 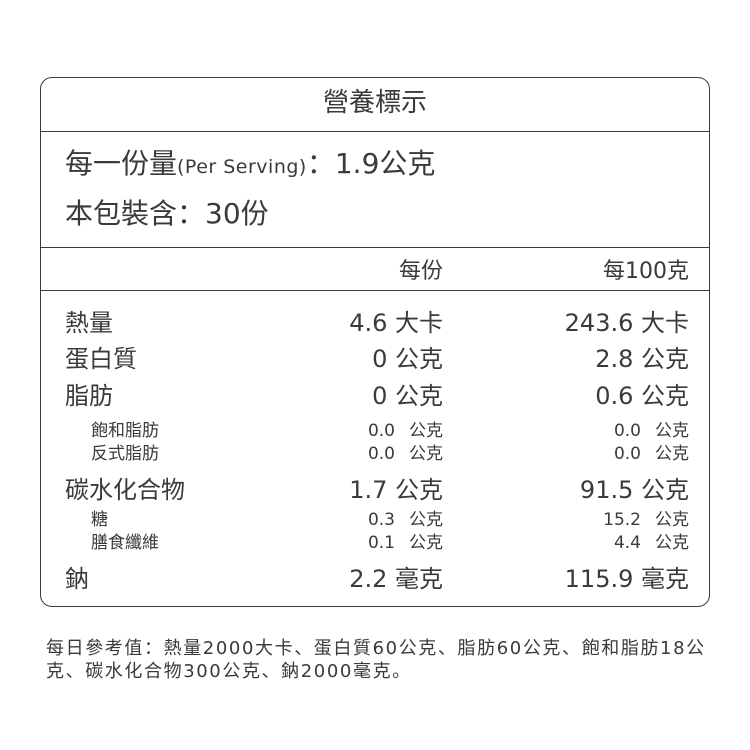 What do you see at coordinates (405, 543) in the screenshot?
I see `per-serving-cell: 0.1 公克` at bounding box center [405, 543].